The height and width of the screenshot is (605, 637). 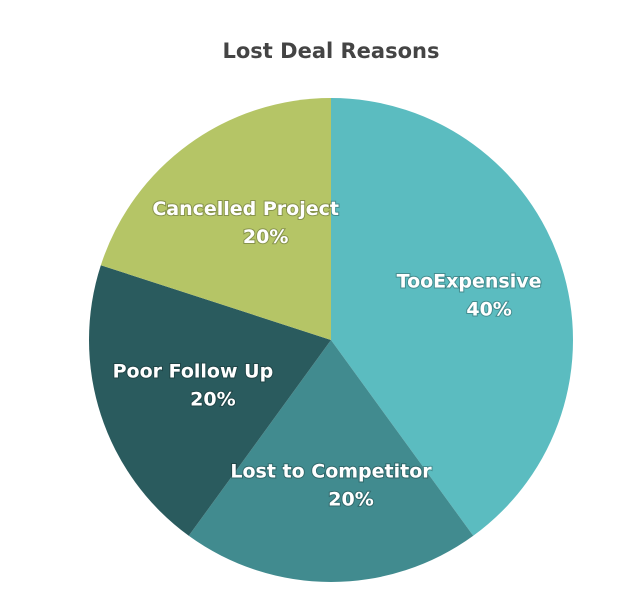 I want to click on slice-label: Poor Follow Up, so click(x=193, y=371).